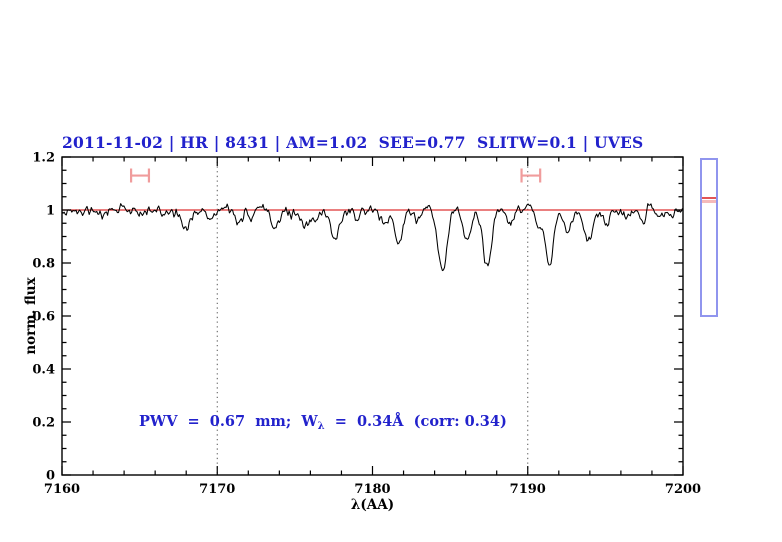 Image resolution: width=782 pixels, height=542 pixels. I want to click on gauge-red-line, so click(709, 198).